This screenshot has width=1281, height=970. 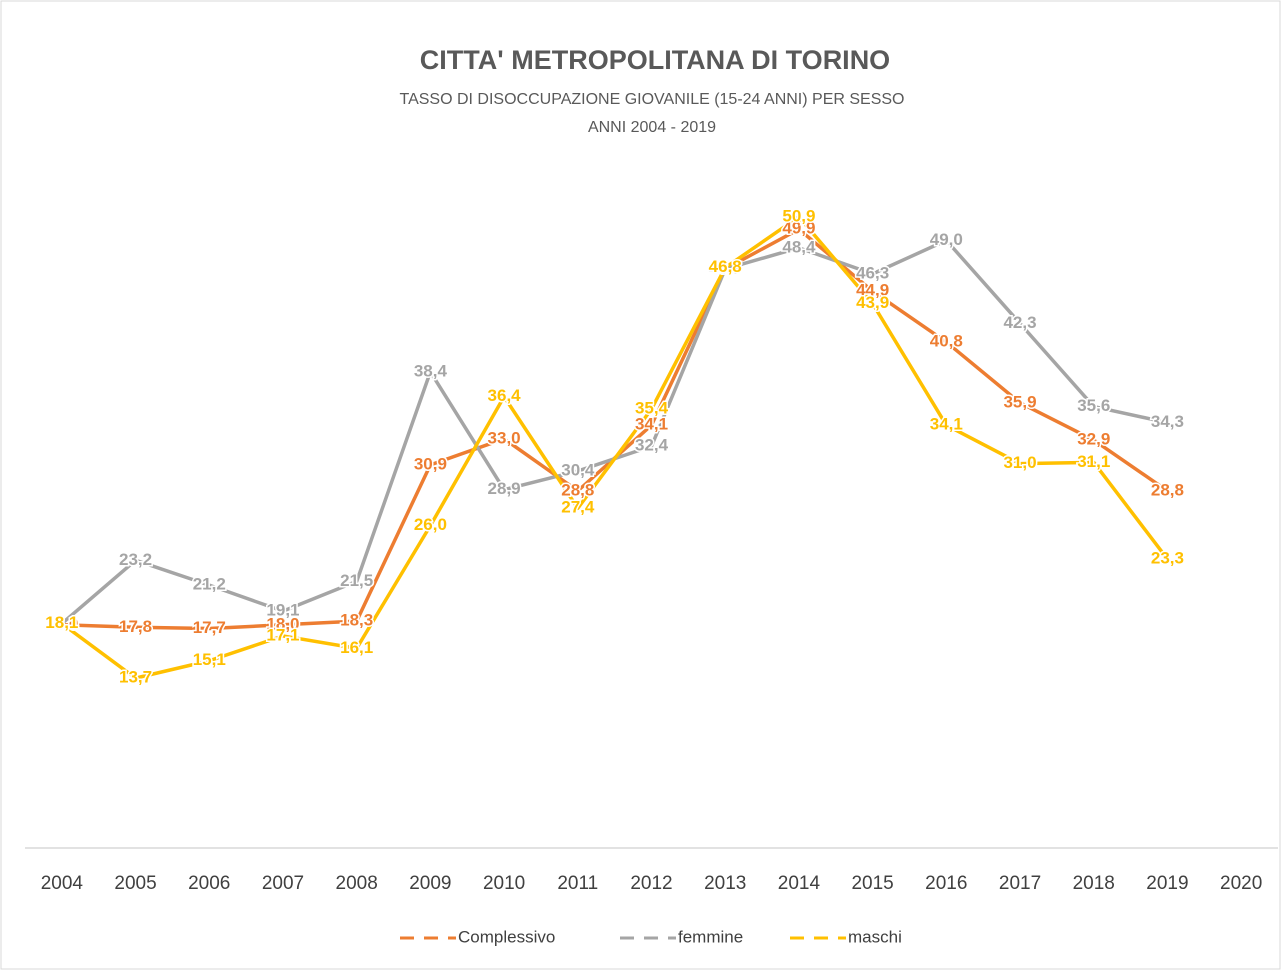 What do you see at coordinates (283, 883) in the screenshot?
I see `x-tick-label: 2007` at bounding box center [283, 883].